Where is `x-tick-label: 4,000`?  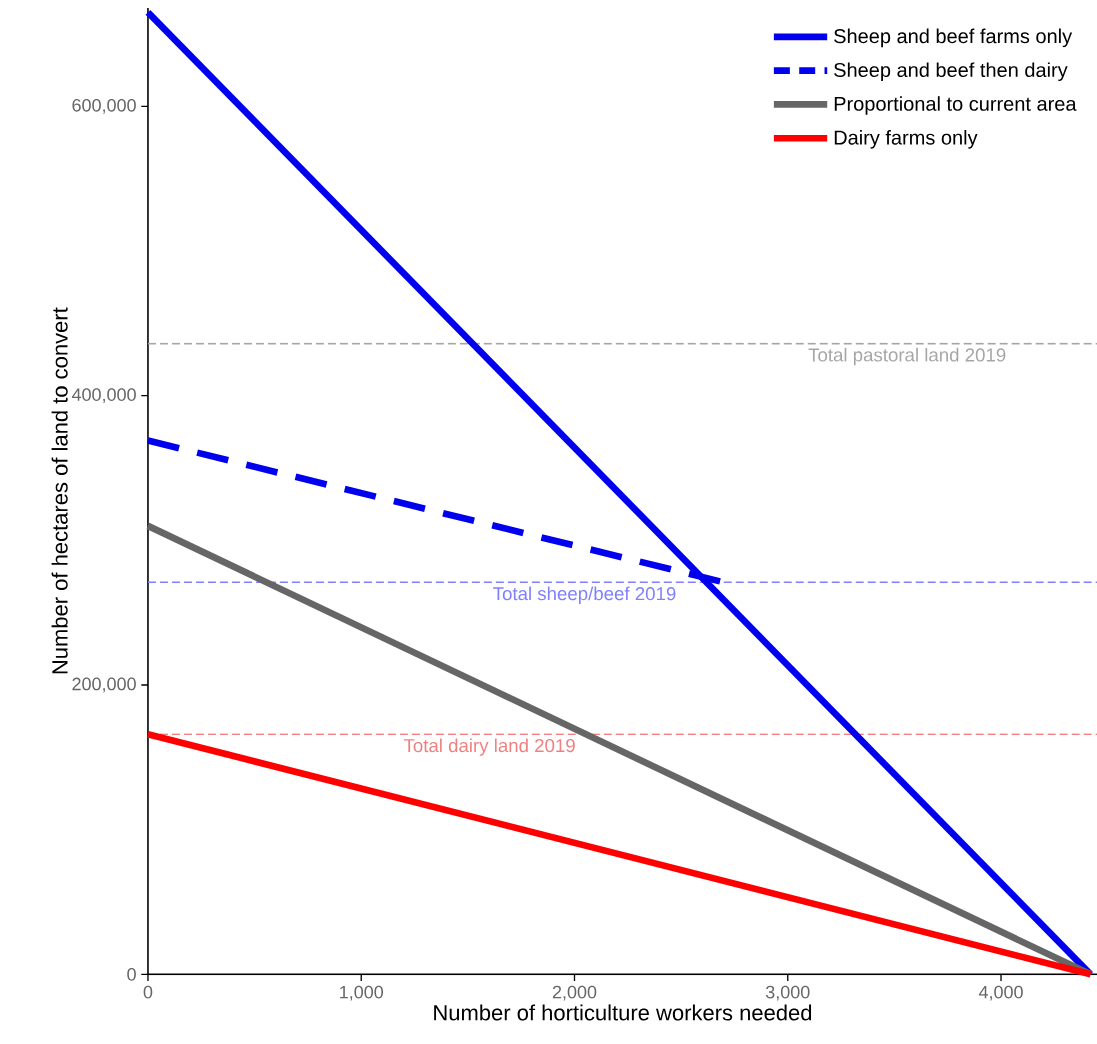
x-tick-label: 4,000 is located at coordinates (1000, 993).